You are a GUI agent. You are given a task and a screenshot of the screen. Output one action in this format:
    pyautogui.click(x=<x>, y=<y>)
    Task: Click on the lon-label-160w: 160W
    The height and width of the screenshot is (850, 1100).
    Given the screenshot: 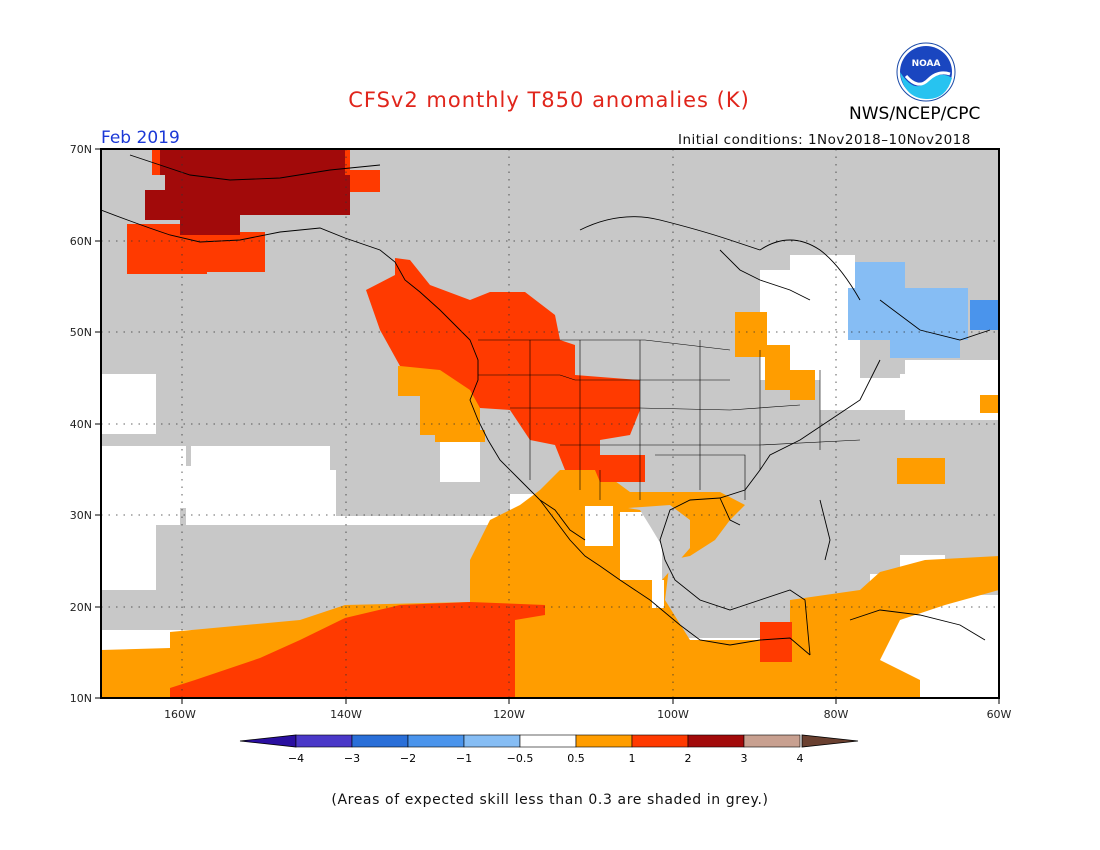 What is the action you would take?
    pyautogui.click(x=180, y=714)
    